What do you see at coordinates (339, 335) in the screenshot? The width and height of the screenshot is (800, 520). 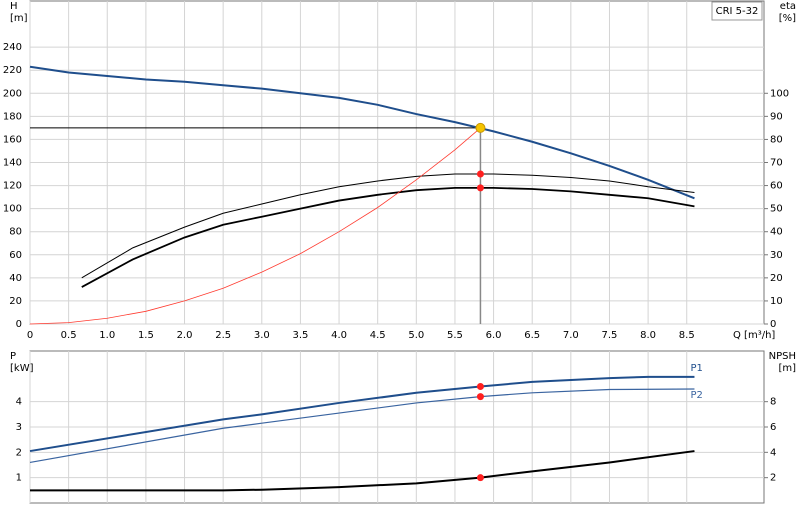 I see `x-tick-label: 4.0` at bounding box center [339, 335].